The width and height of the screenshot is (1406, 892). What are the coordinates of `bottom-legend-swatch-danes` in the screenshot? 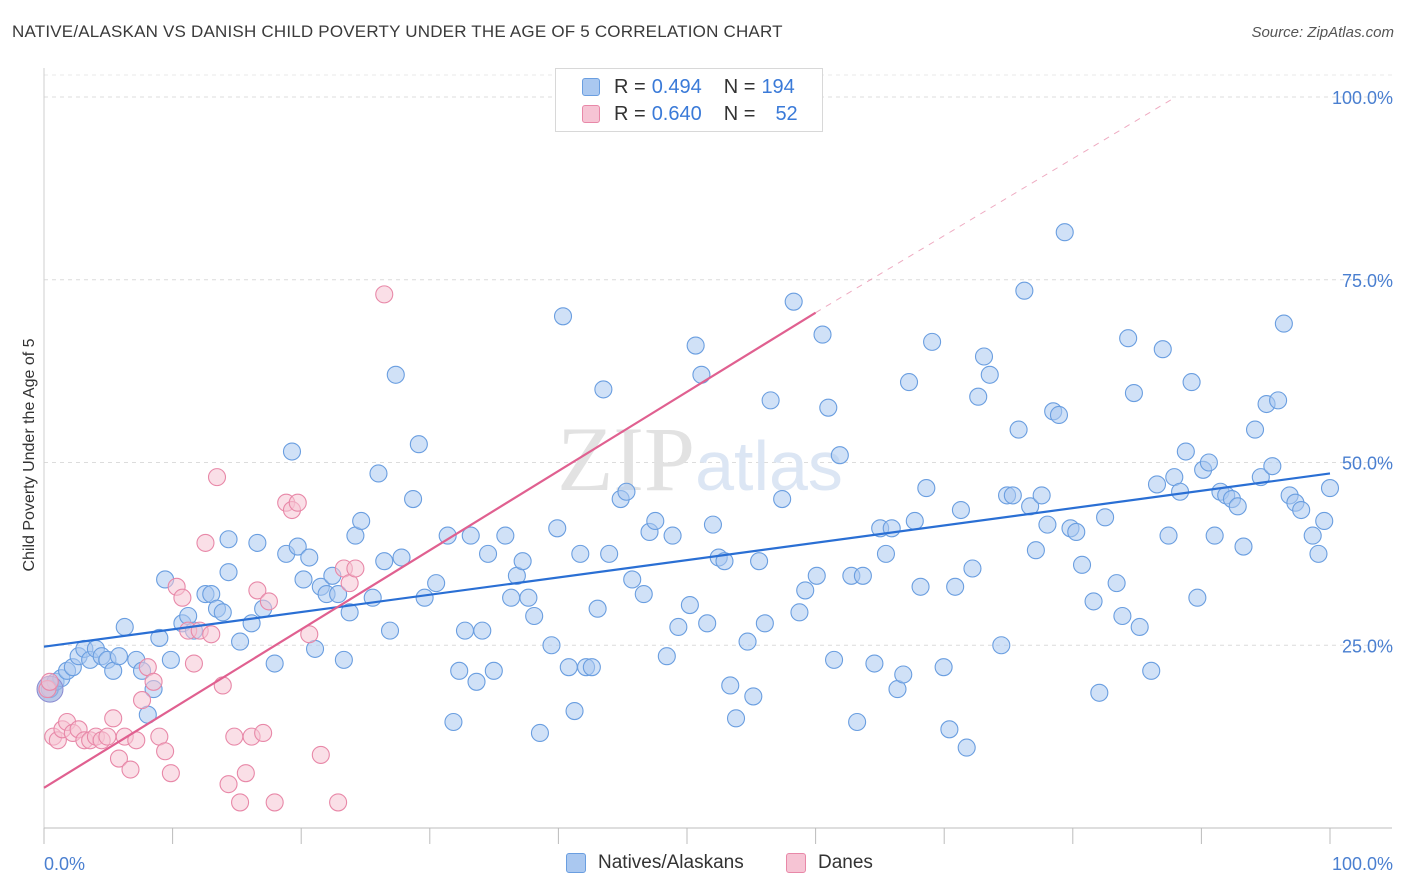 It's located at (796, 863).